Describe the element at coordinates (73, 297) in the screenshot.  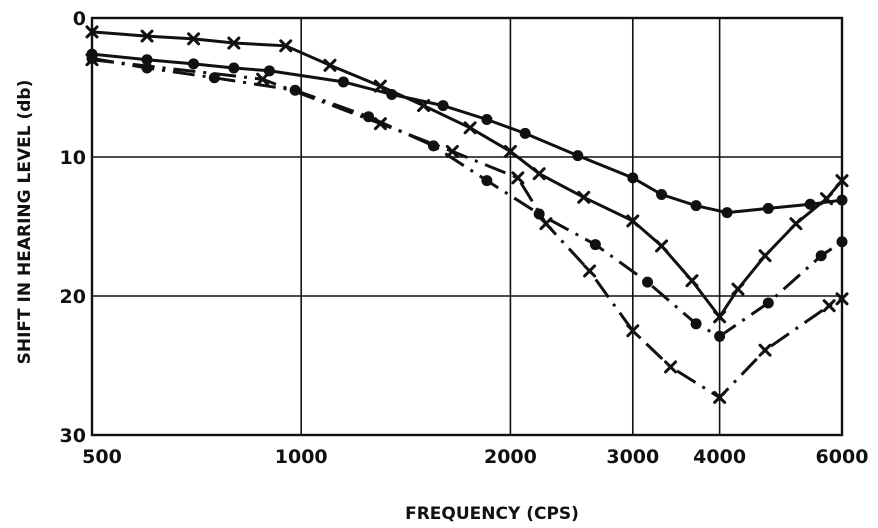
I see `y-tick-label: 20` at that location.